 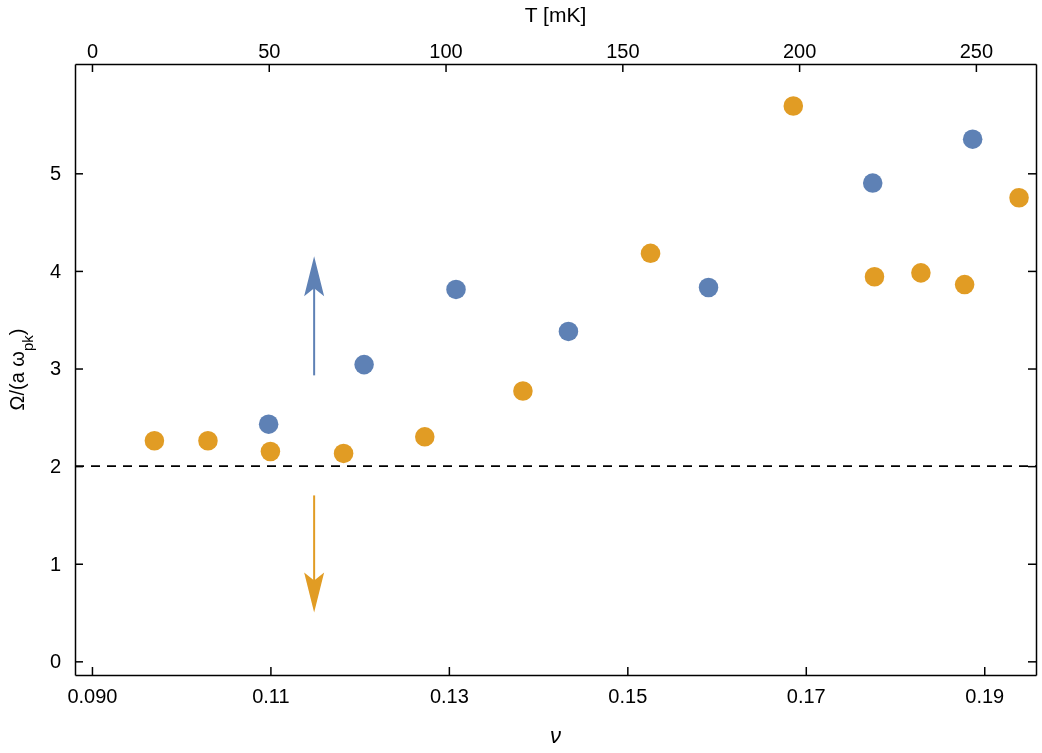 I want to click on x-tick-label: 0.13, so click(x=449, y=696).